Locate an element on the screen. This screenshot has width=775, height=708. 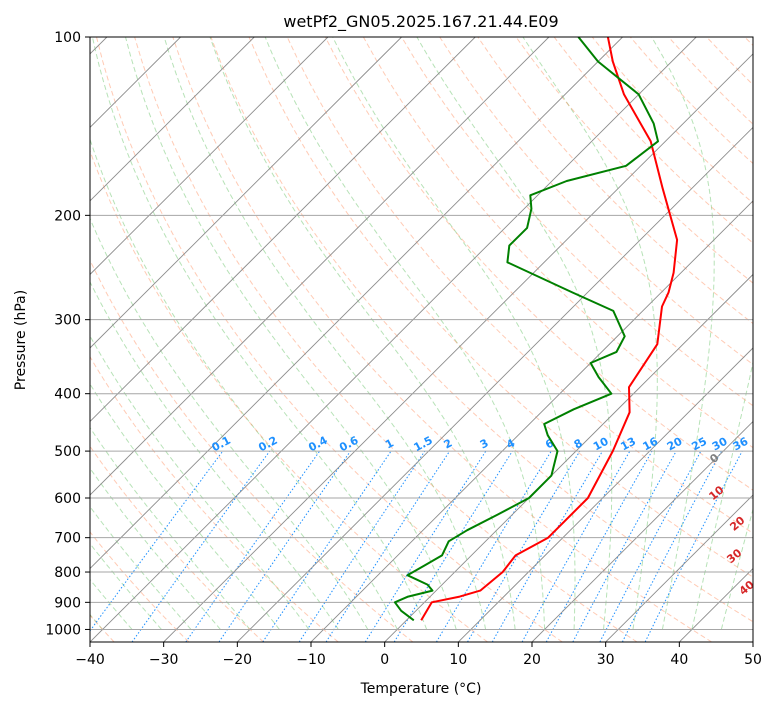
y-tick-label: 1000 is located at coordinates (63, 630).